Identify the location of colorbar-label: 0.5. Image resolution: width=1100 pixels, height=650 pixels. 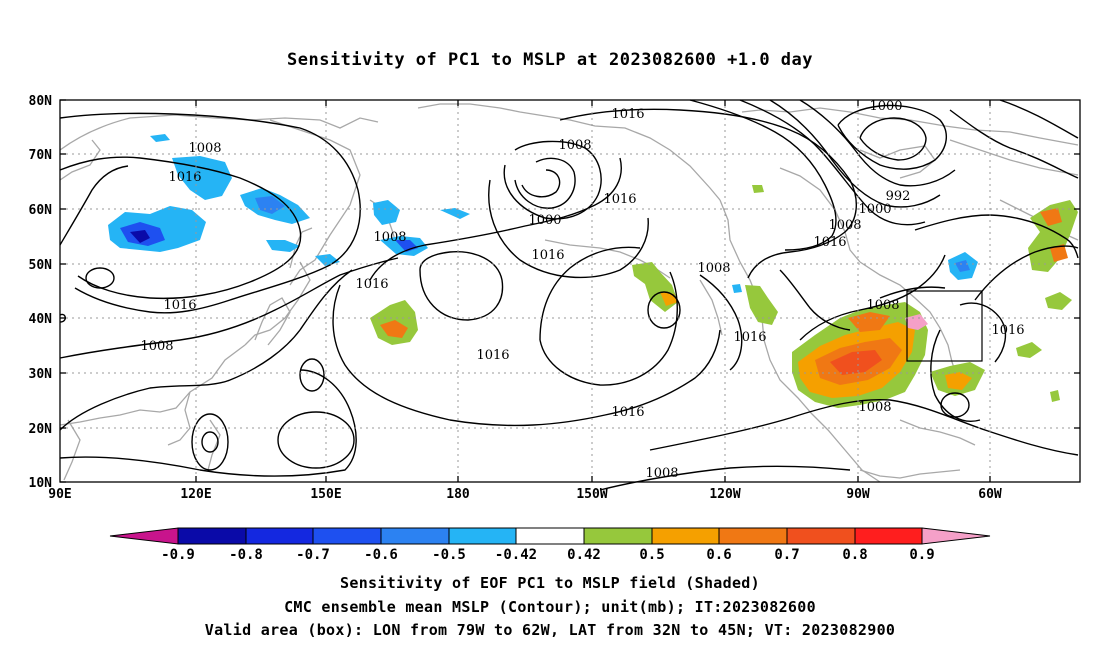
(651, 555).